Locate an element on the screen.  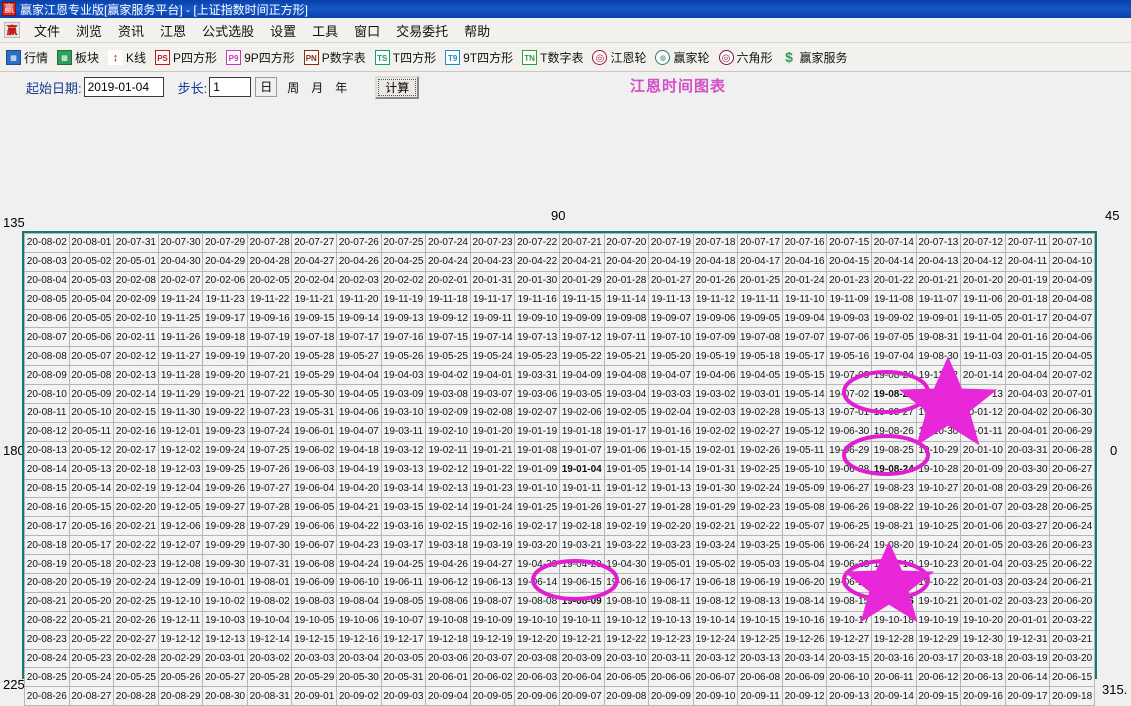
gann-cell: 19-04-18 is located at coordinates (359, 450).